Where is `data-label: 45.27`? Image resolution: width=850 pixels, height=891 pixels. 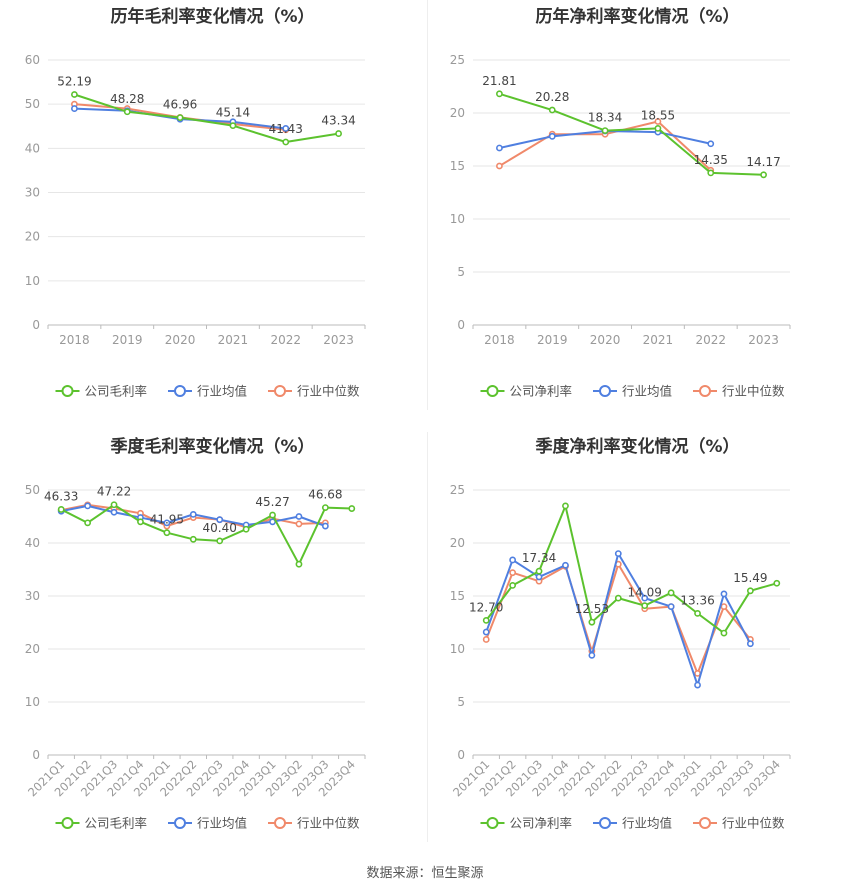
data-label: 45.27 is located at coordinates (272, 502).